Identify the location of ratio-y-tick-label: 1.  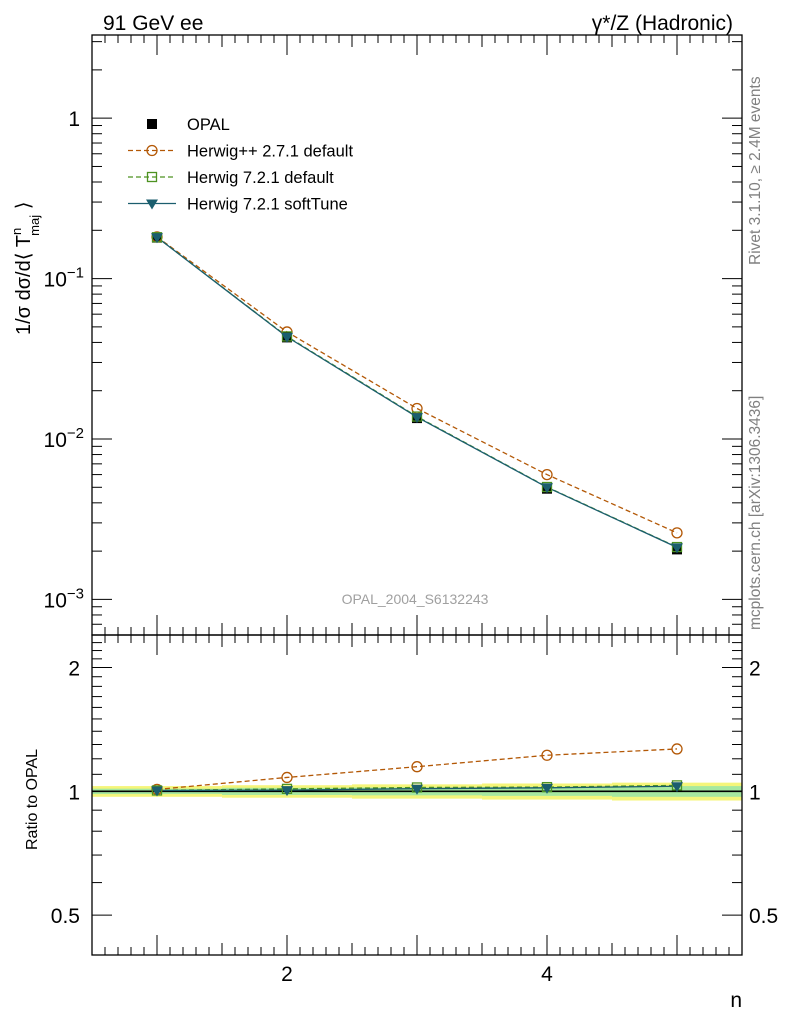
(74, 792).